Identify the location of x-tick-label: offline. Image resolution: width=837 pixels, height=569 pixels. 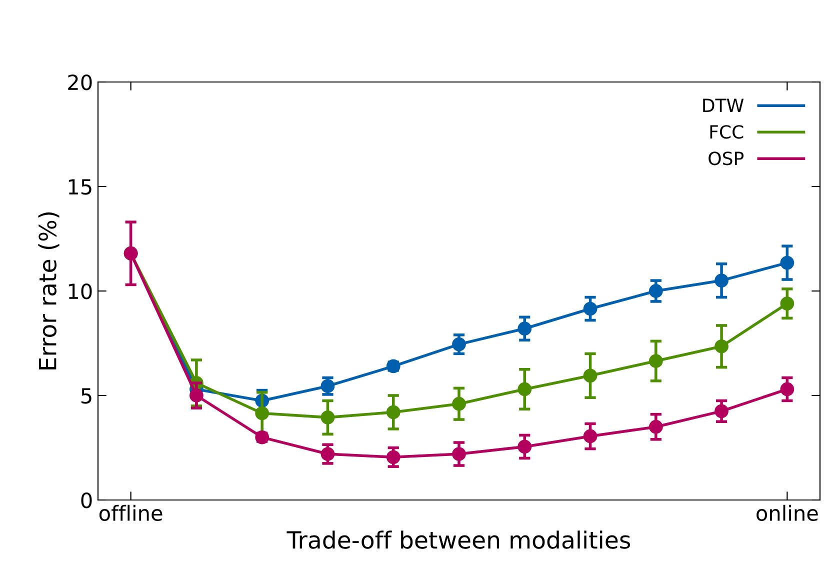
(130, 512).